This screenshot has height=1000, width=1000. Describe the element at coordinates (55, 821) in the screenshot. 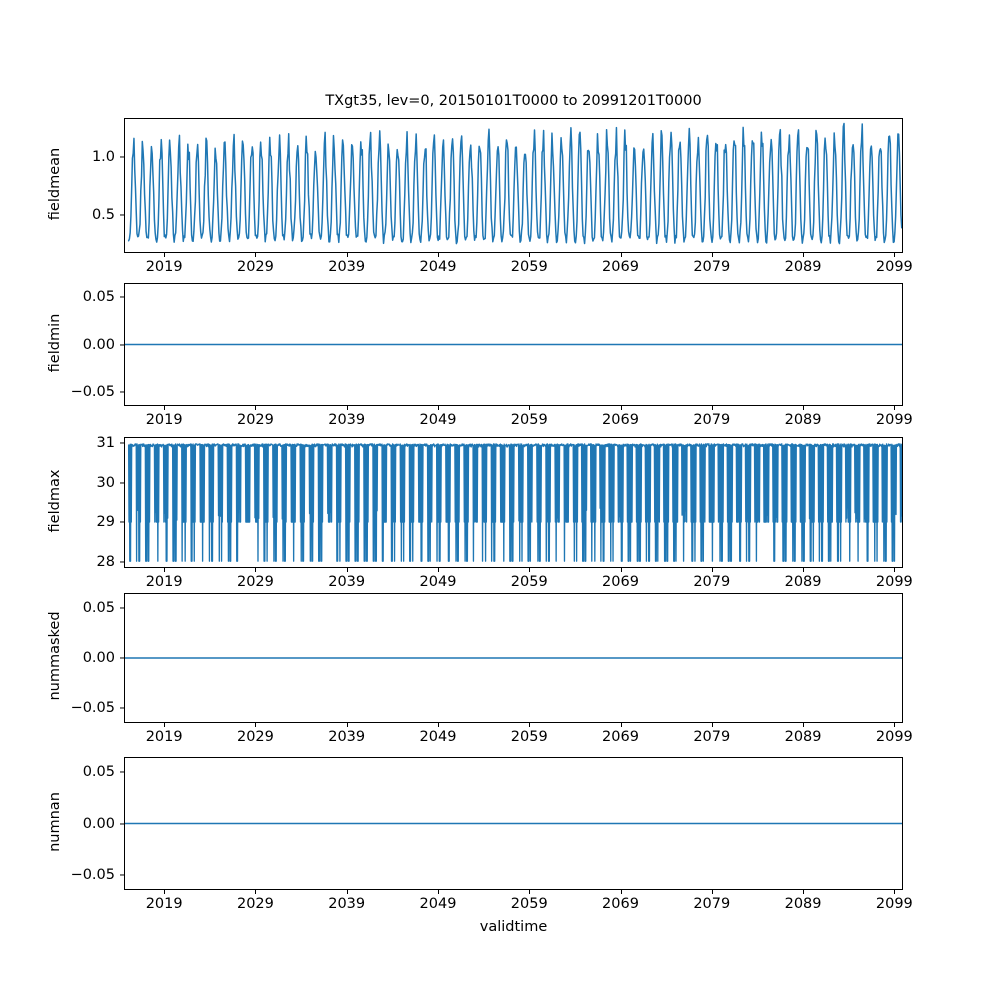

I see `y-axis-label-numnan: numnan` at that location.